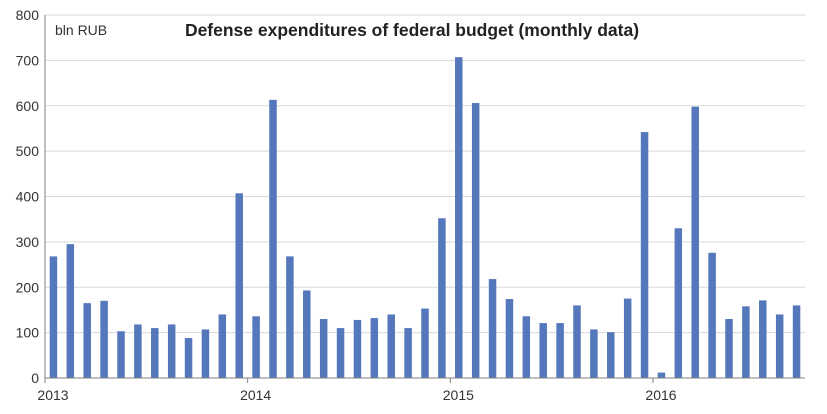 The height and width of the screenshot is (414, 827). Describe the element at coordinates (255, 395) in the screenshot. I see `x-tick-label: 2014` at that location.